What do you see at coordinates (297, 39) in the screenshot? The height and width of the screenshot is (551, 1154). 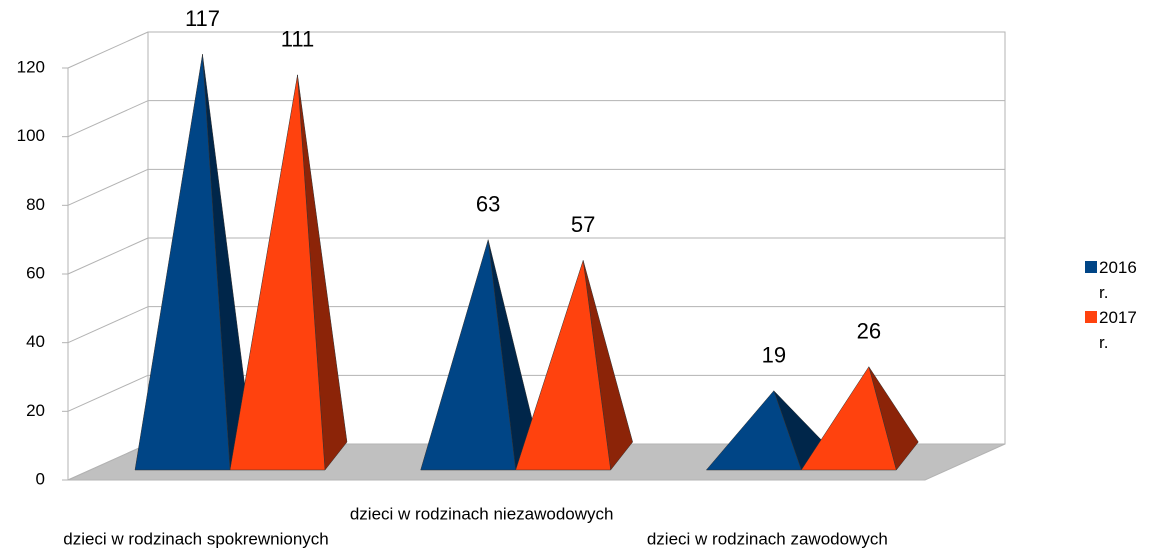 I see `value-label: 111` at bounding box center [297, 39].